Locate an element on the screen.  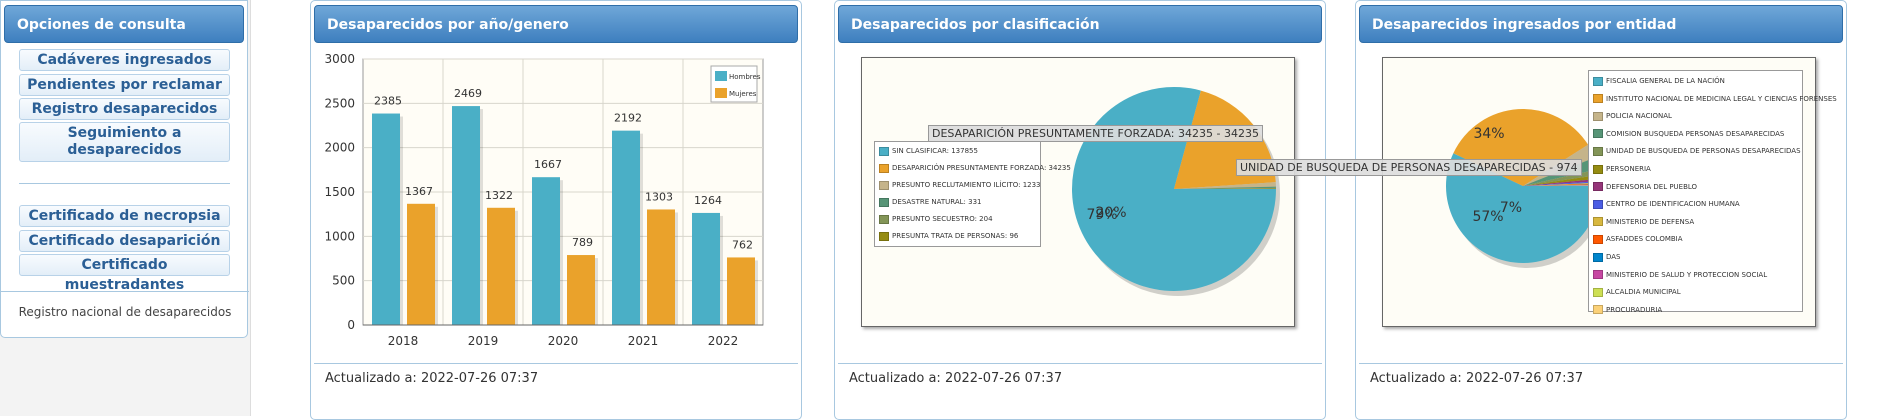
legend-item: COMISION BUSQUEDA PERSONAS DESAPARECIDAS is located at coordinates (1688, 134).